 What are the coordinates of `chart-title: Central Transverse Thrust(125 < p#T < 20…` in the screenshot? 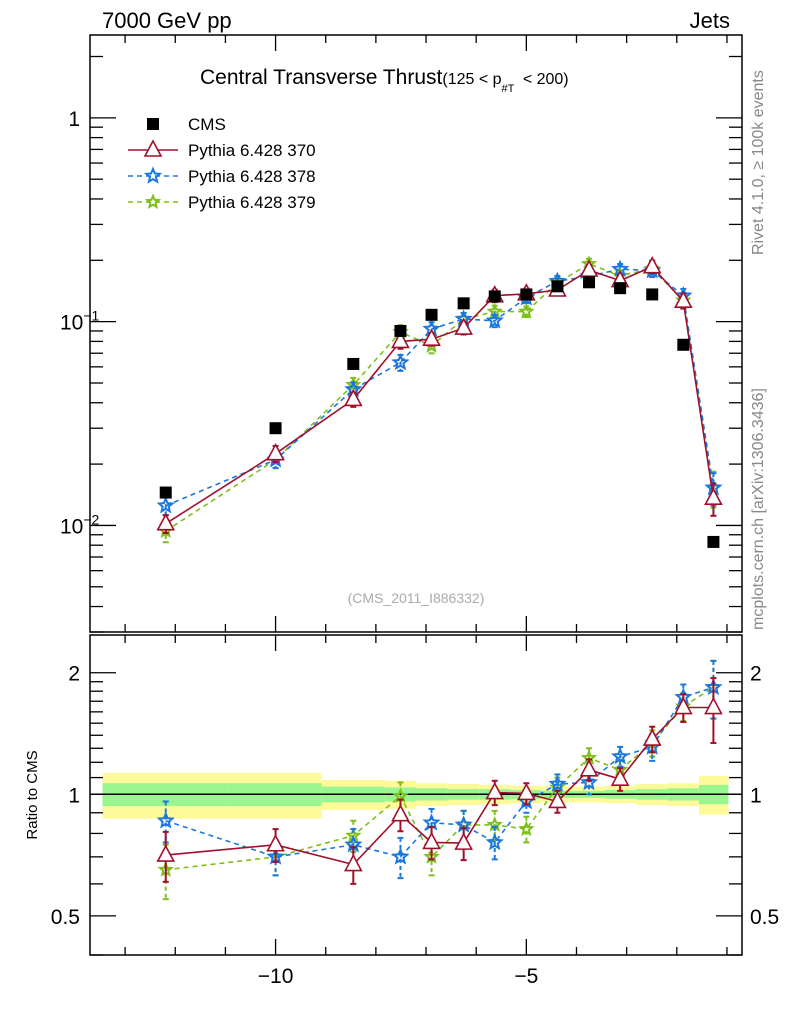 It's located at (384, 80).